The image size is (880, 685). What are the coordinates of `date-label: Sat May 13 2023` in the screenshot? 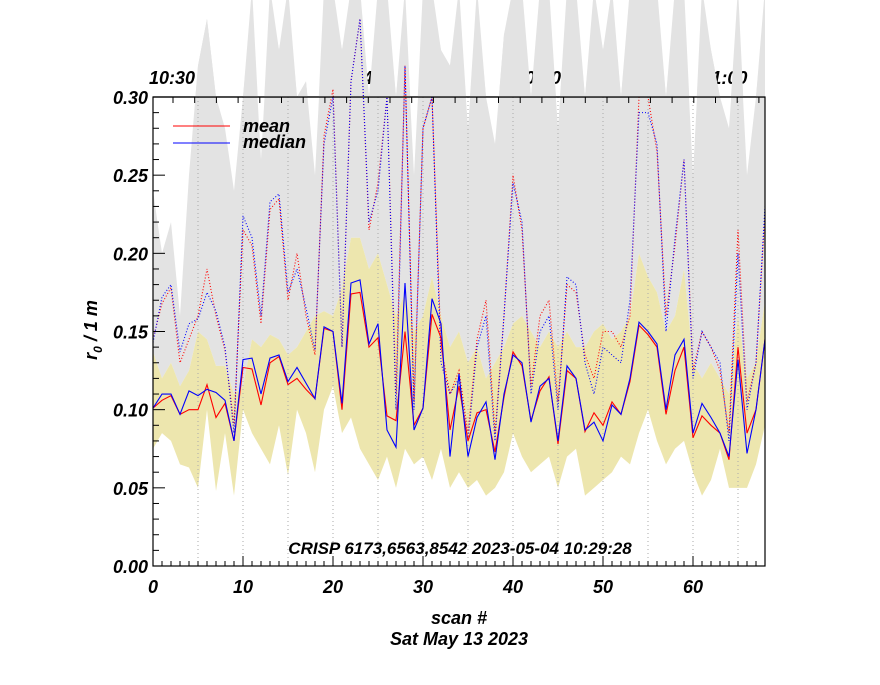 It's located at (459, 639).